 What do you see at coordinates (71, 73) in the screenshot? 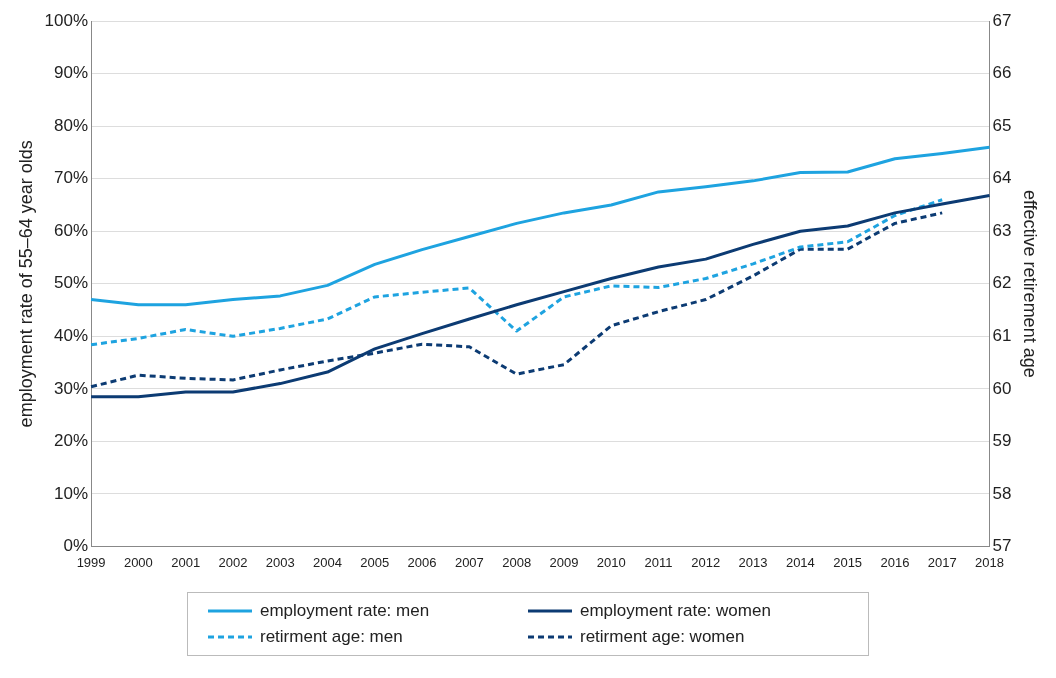
I see `y-tick-label: 90%` at bounding box center [71, 73].